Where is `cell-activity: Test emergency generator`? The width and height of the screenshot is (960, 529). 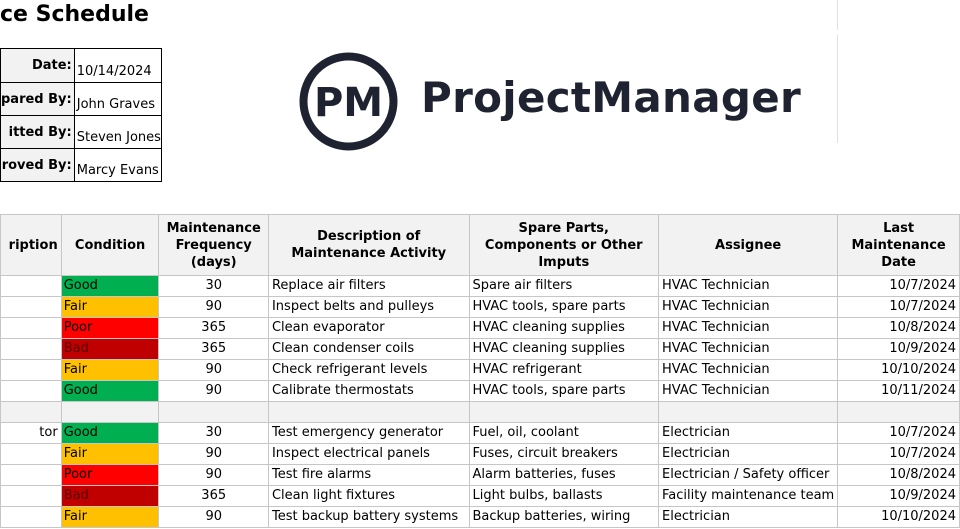 cell-activity: Test emergency generator is located at coordinates (368, 433).